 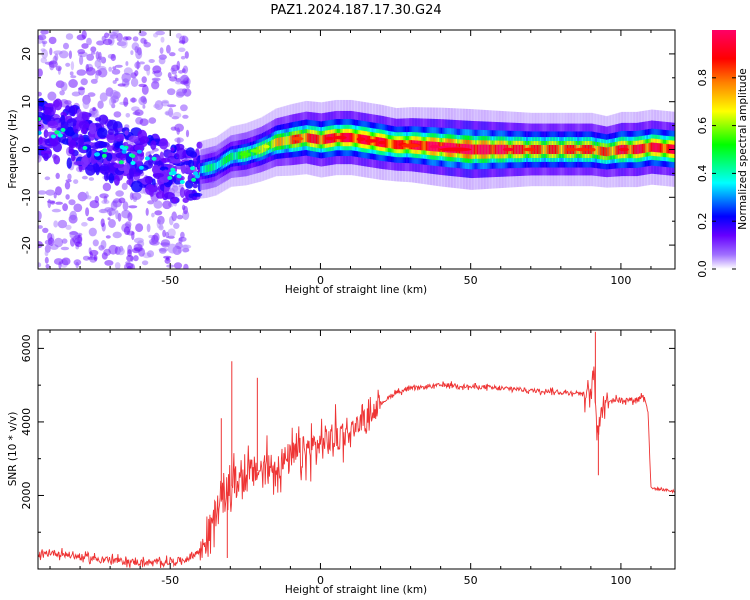 What do you see at coordinates (26, 245) in the screenshot?
I see `y-tick-label: -20` at bounding box center [26, 245].